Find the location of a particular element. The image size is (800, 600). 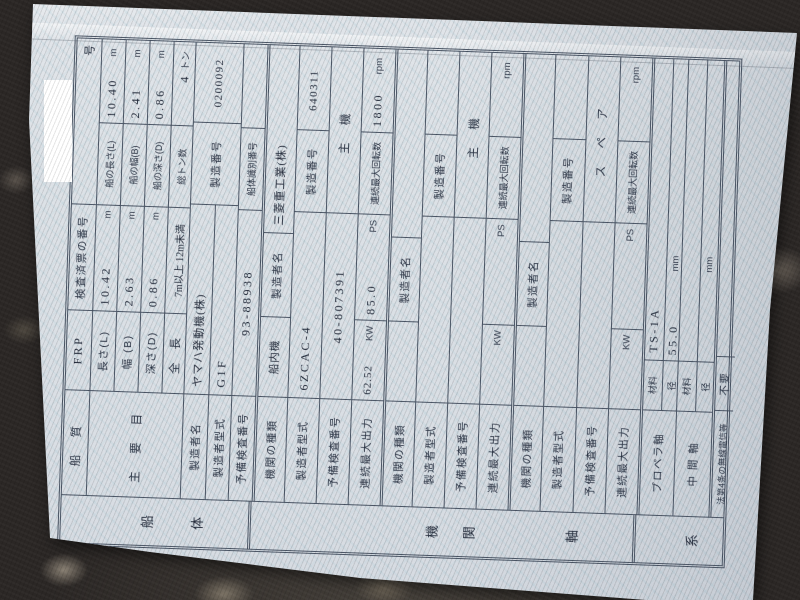

dim-unit2: トン is located at coordinates (186, 61).